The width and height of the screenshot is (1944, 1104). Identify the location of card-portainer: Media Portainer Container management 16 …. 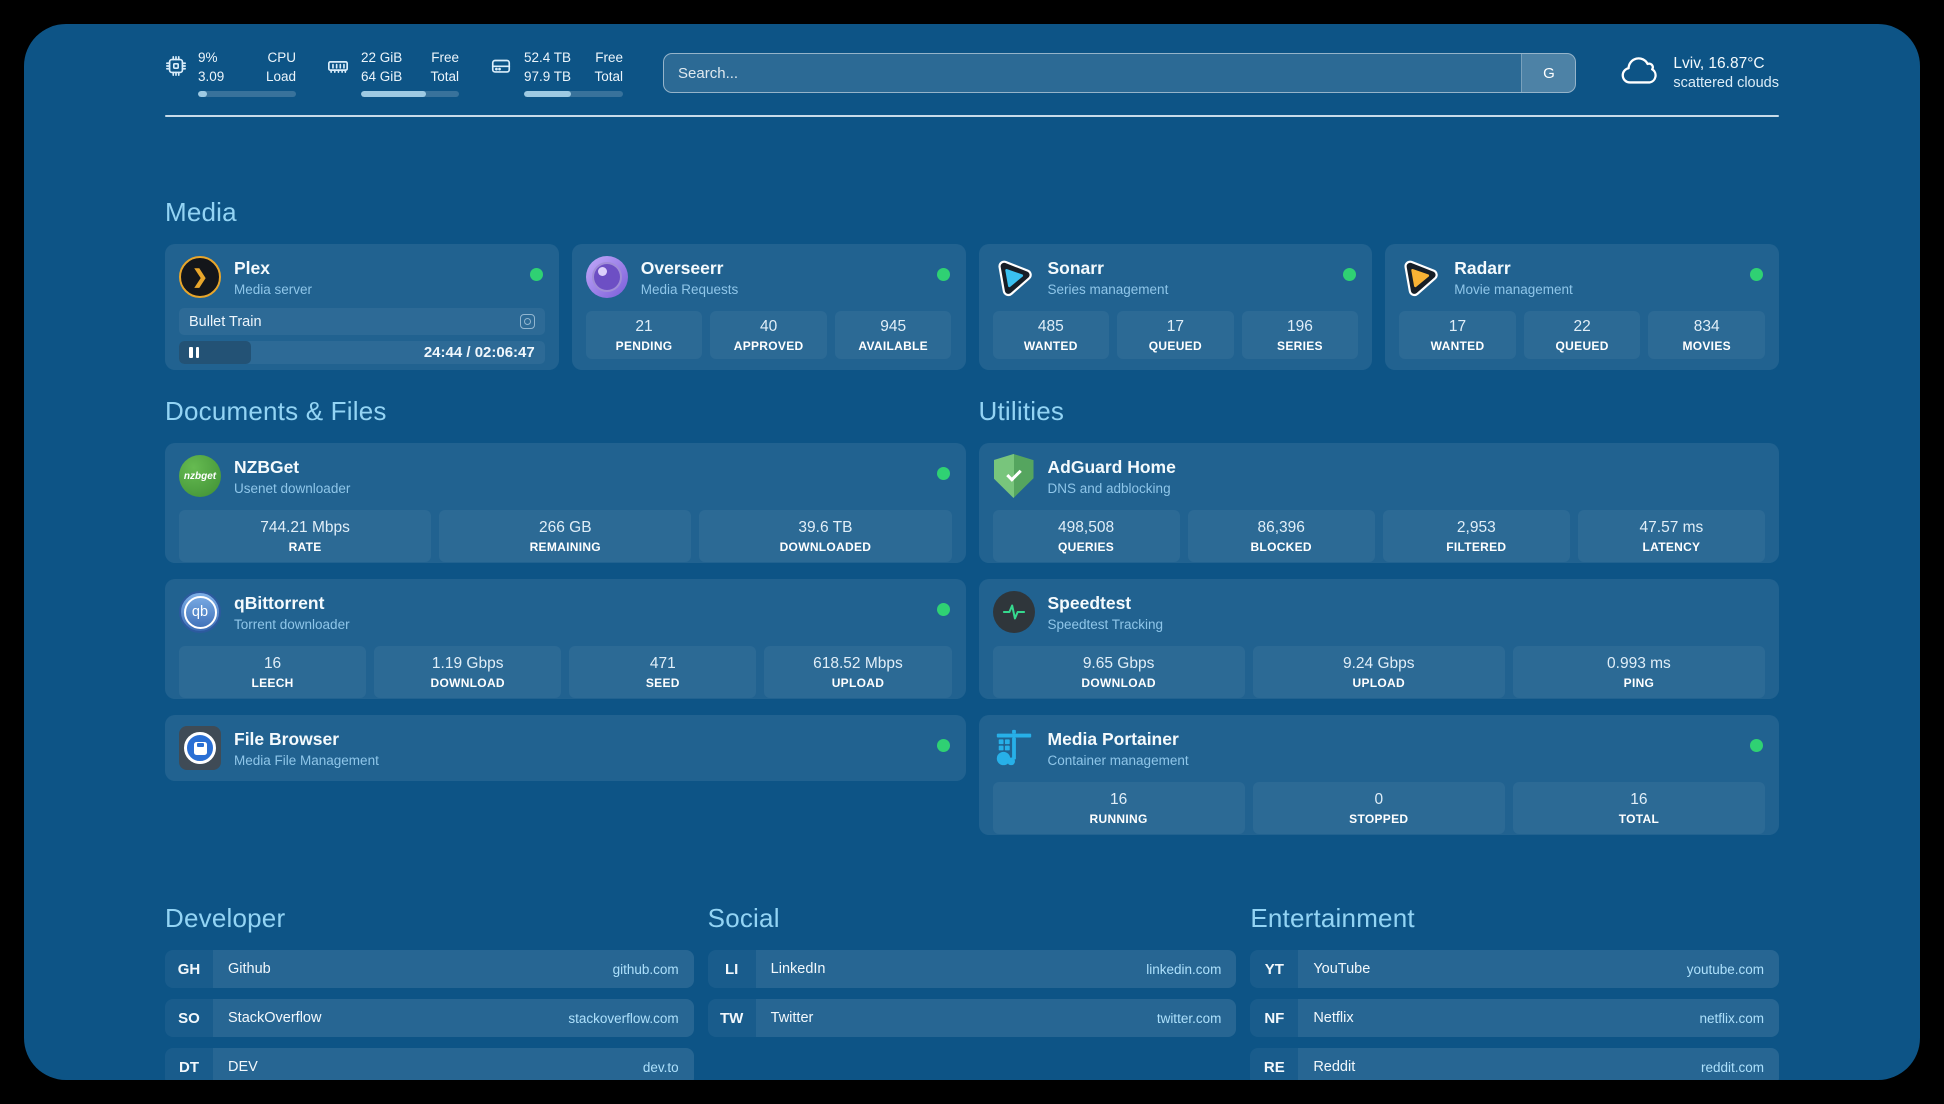
(1378, 775).